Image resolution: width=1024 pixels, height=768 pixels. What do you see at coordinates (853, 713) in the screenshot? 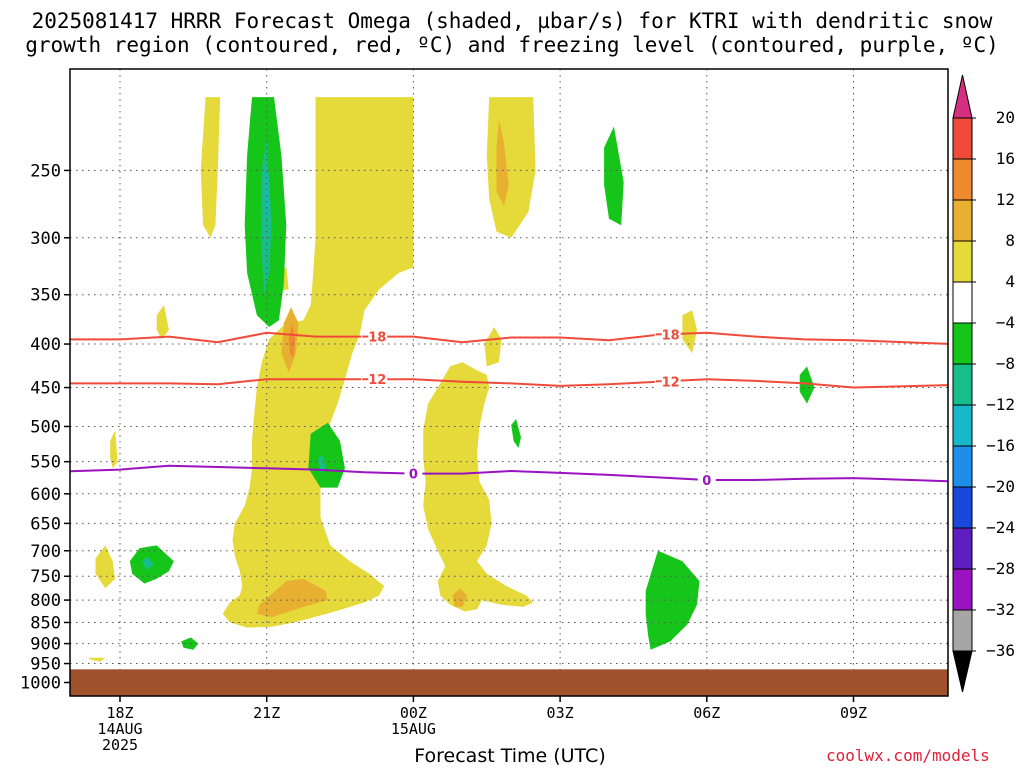
I see `x-tick-label: 09Z` at bounding box center [853, 713].